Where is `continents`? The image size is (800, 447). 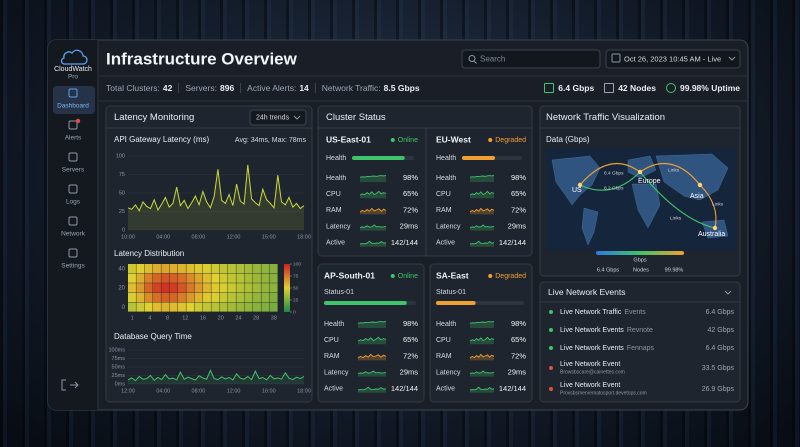 continents is located at coordinates (640, 199).